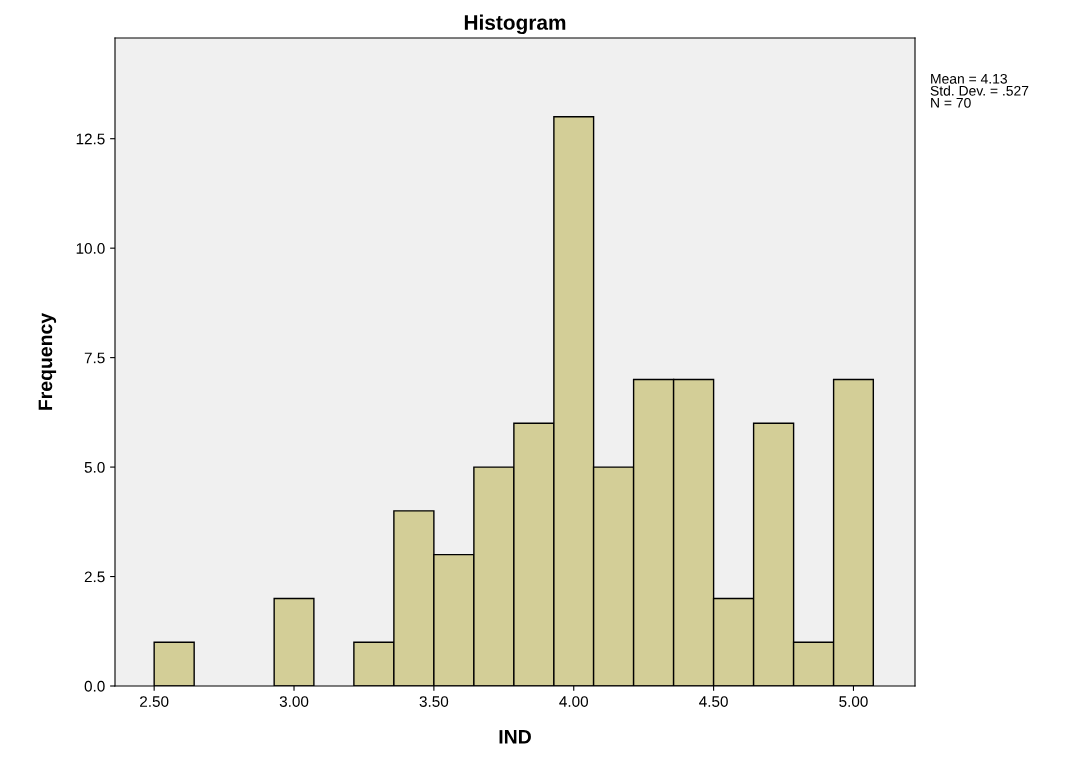 Image resolution: width=1091 pixels, height=758 pixels. Describe the element at coordinates (94, 577) in the screenshot. I see `y-tick-label: 2.5` at that location.